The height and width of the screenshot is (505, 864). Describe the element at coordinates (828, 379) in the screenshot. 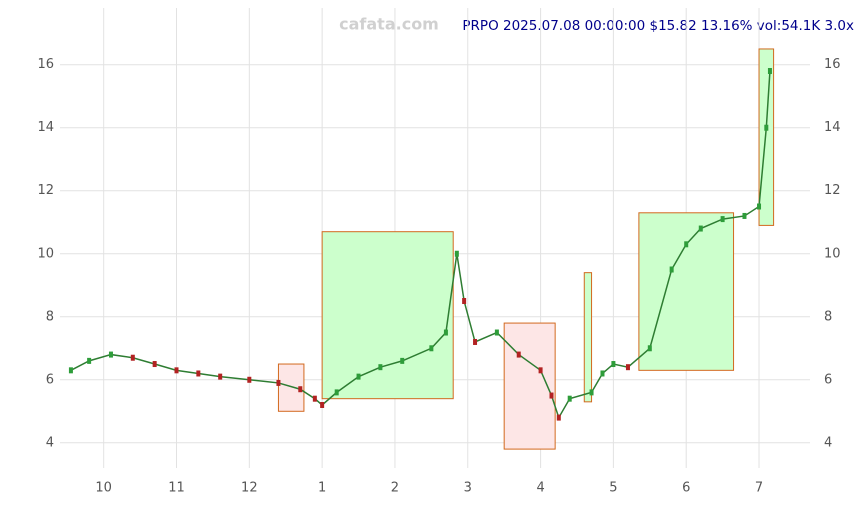

I see `y2-tick-label: 6` at that location.